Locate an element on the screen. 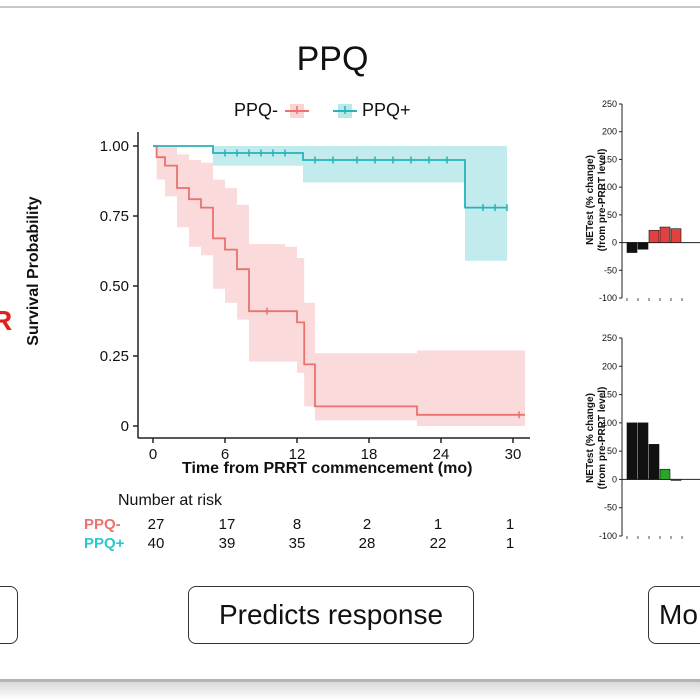 This screenshot has width=700, height=700. x-axis-label: Time from PRRT commencement (mo) is located at coordinates (327, 468).